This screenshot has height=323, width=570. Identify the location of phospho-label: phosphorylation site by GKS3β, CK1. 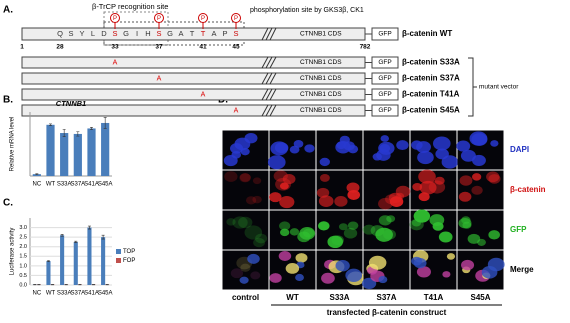
(307, 10).